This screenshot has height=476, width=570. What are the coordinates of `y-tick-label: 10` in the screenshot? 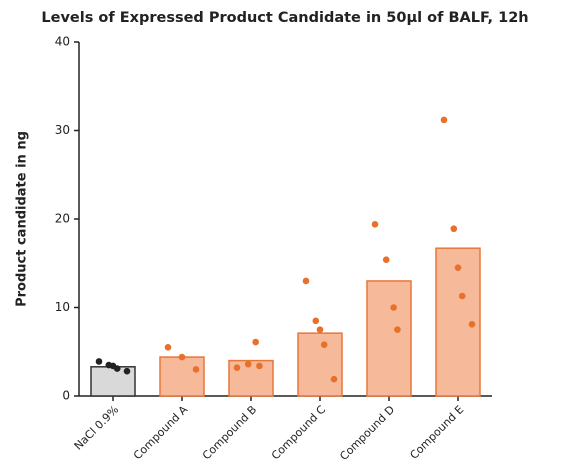 It's located at (62, 307).